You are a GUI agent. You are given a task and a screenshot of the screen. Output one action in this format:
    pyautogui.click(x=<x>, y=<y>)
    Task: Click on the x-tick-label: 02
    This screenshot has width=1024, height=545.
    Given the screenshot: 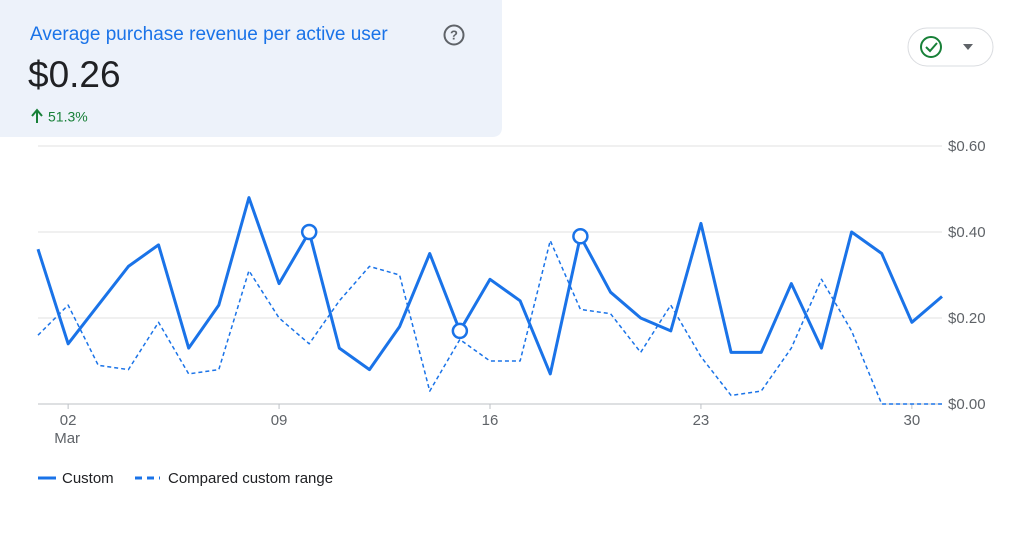 What is the action you would take?
    pyautogui.click(x=68, y=420)
    